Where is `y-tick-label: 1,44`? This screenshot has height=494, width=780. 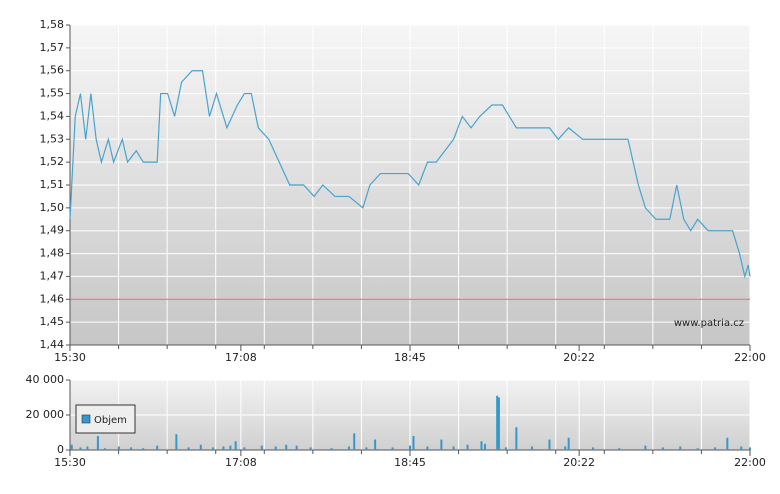
y-tick-label: 1,44 is located at coordinates (52, 344).